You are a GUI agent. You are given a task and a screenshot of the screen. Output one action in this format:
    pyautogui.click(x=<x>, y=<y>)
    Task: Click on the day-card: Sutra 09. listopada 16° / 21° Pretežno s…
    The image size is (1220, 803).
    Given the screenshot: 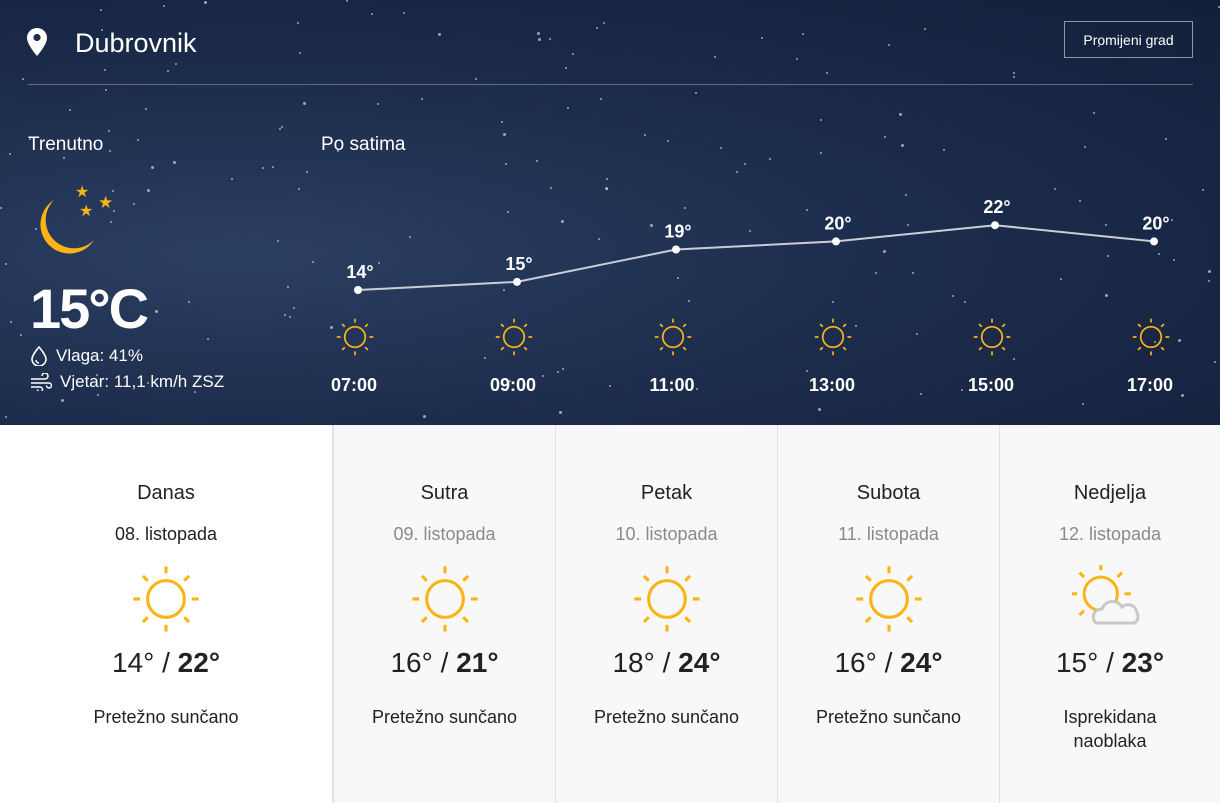 What is the action you would take?
    pyautogui.click(x=444, y=614)
    